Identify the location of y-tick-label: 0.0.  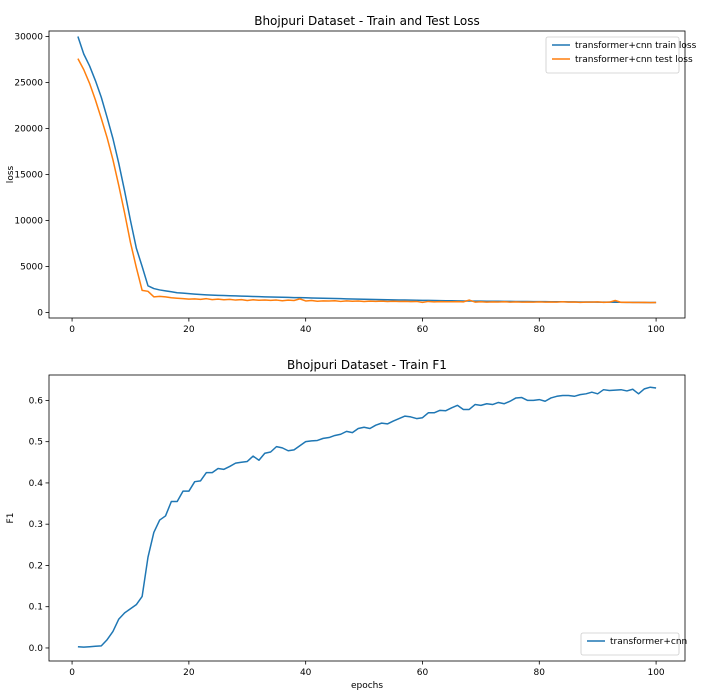
(36, 649).